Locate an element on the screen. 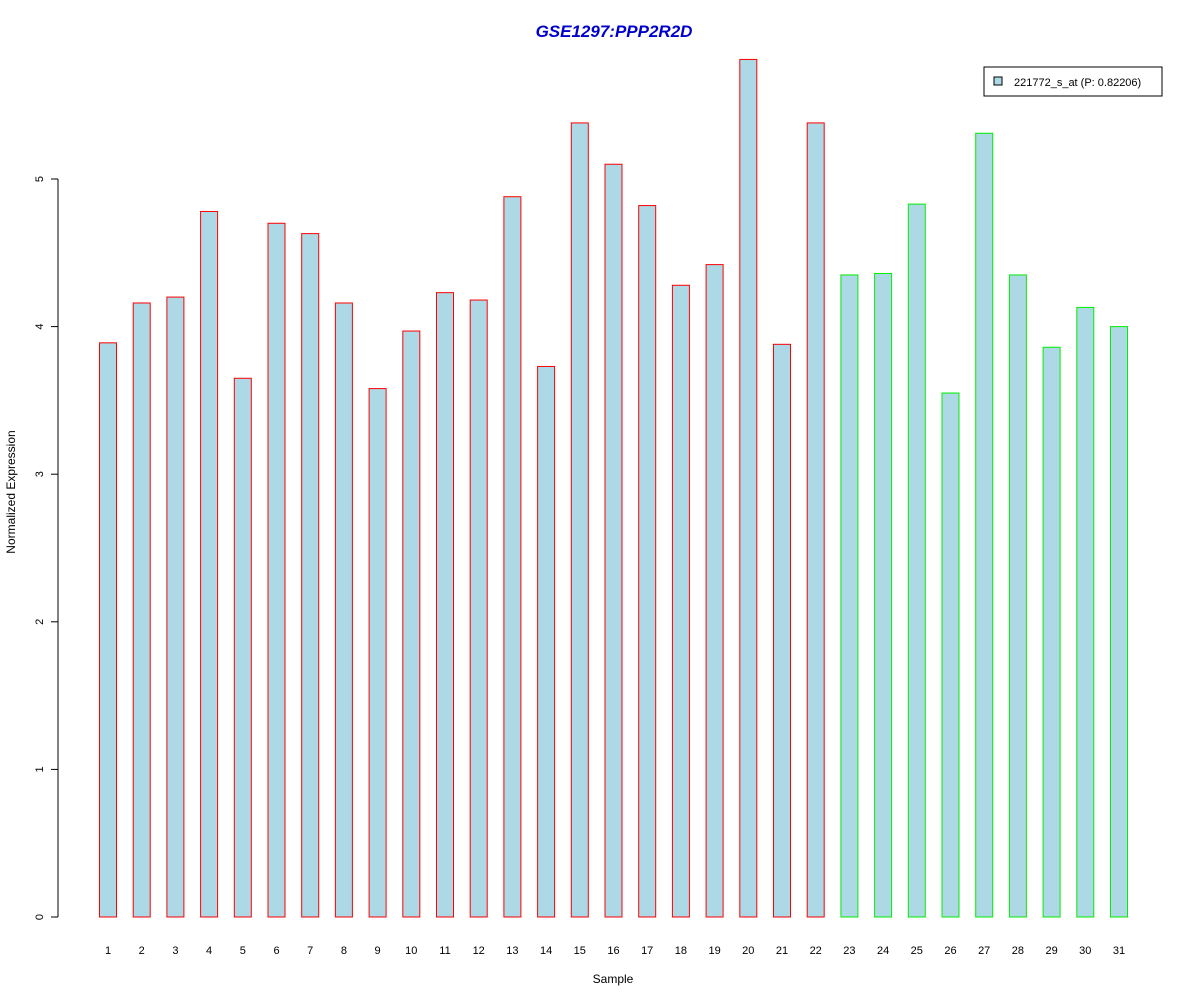 This screenshot has width=1200, height=1000. y-axis: 0 1 2 3 4 5 is located at coordinates (46, 548).